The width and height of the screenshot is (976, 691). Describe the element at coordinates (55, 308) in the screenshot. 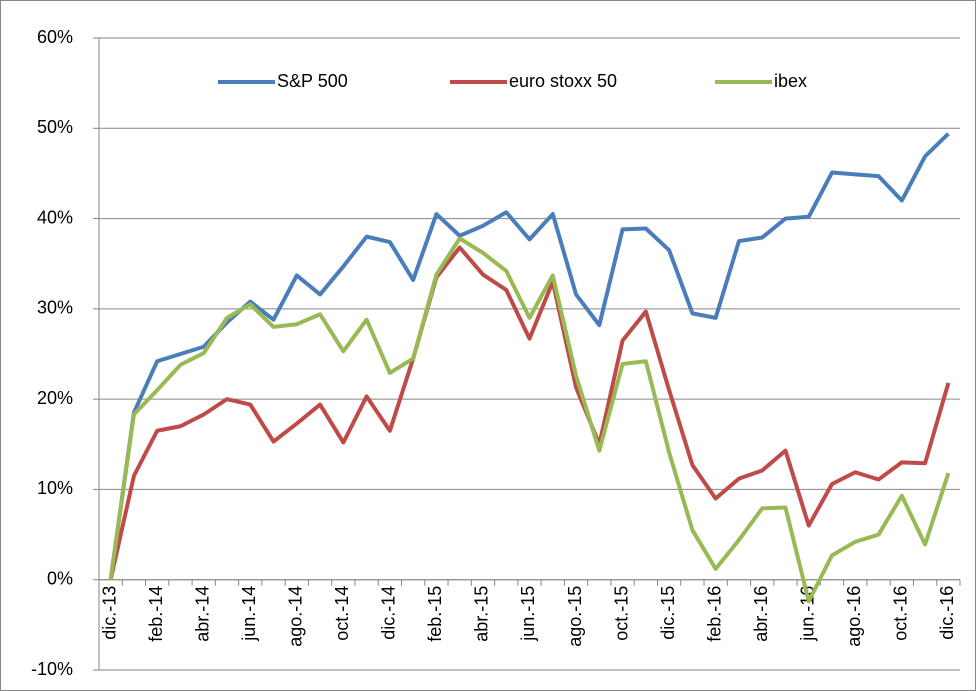

I see `y-tick-label: 30%` at that location.